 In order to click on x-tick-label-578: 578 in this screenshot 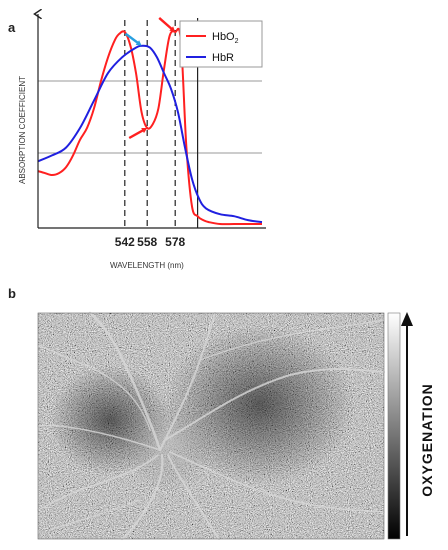, I will do `click(175, 242)`.